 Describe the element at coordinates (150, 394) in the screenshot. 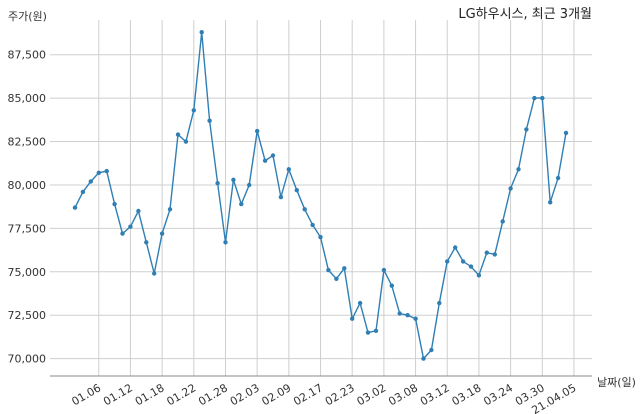

I see `x-tick-label: 01.18` at that location.